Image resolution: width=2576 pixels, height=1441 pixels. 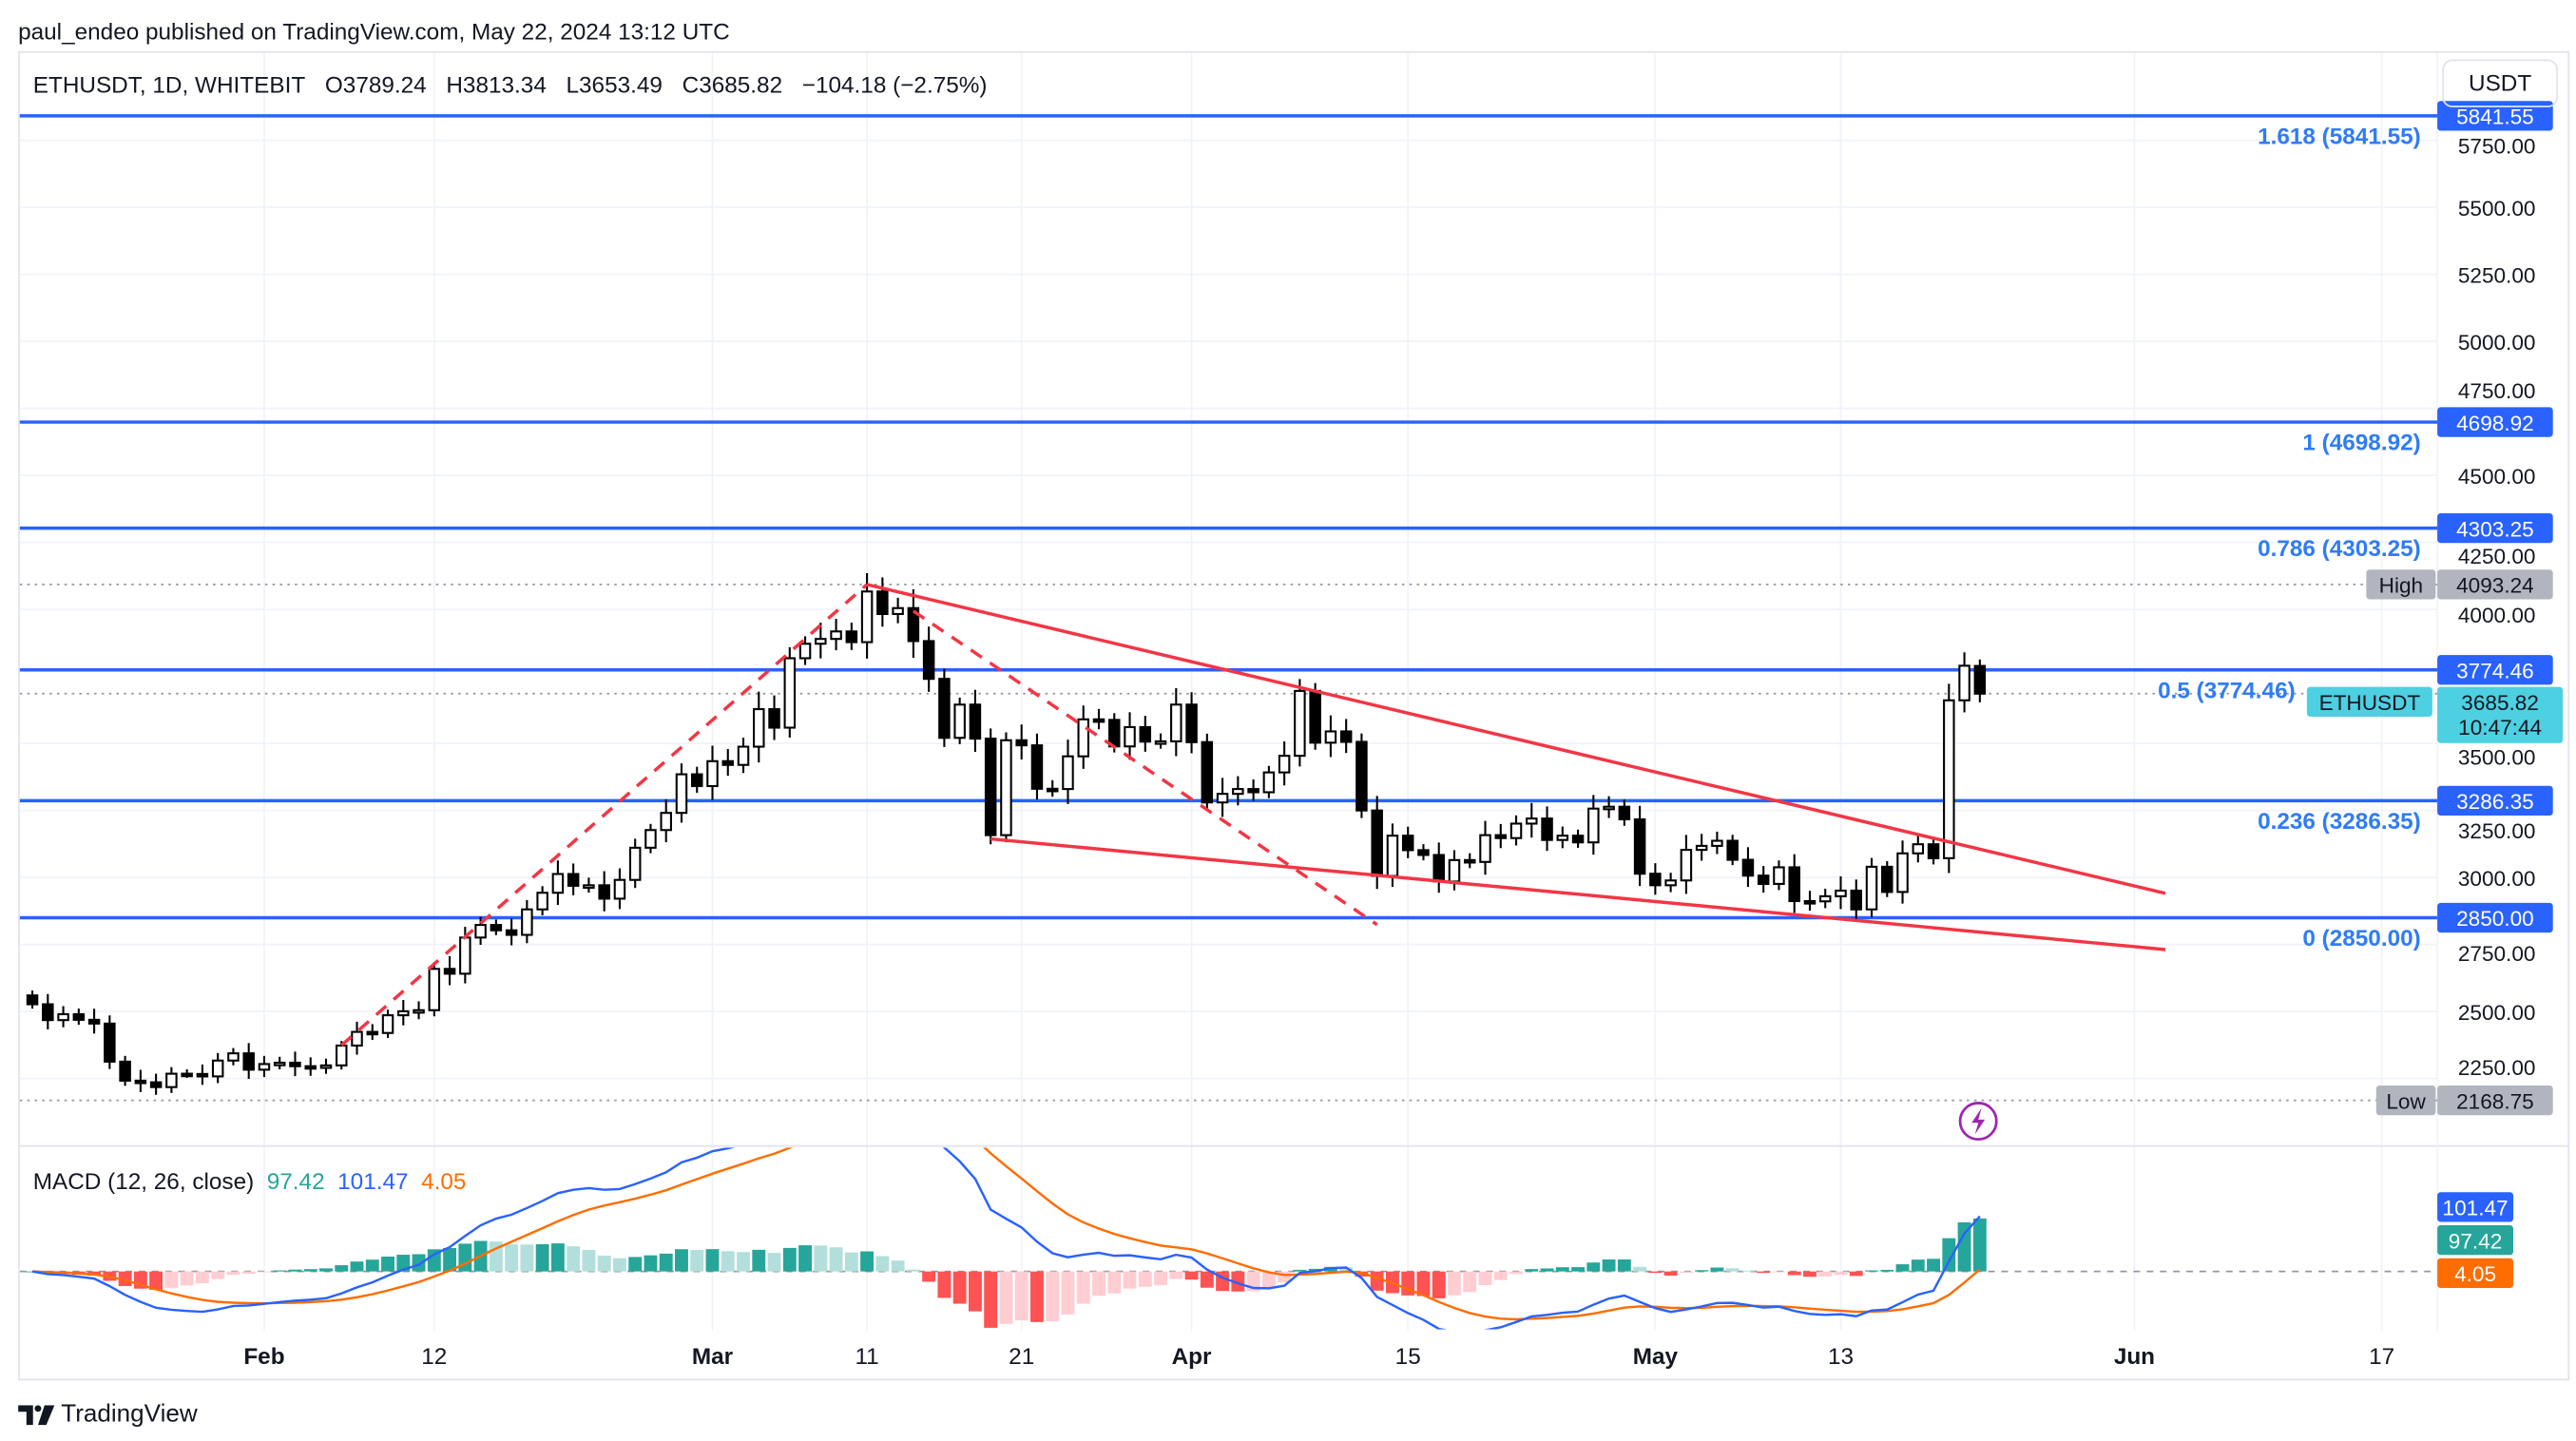 What do you see at coordinates (2406, 1100) in the screenshot?
I see `low-label-badge-bg` at bounding box center [2406, 1100].